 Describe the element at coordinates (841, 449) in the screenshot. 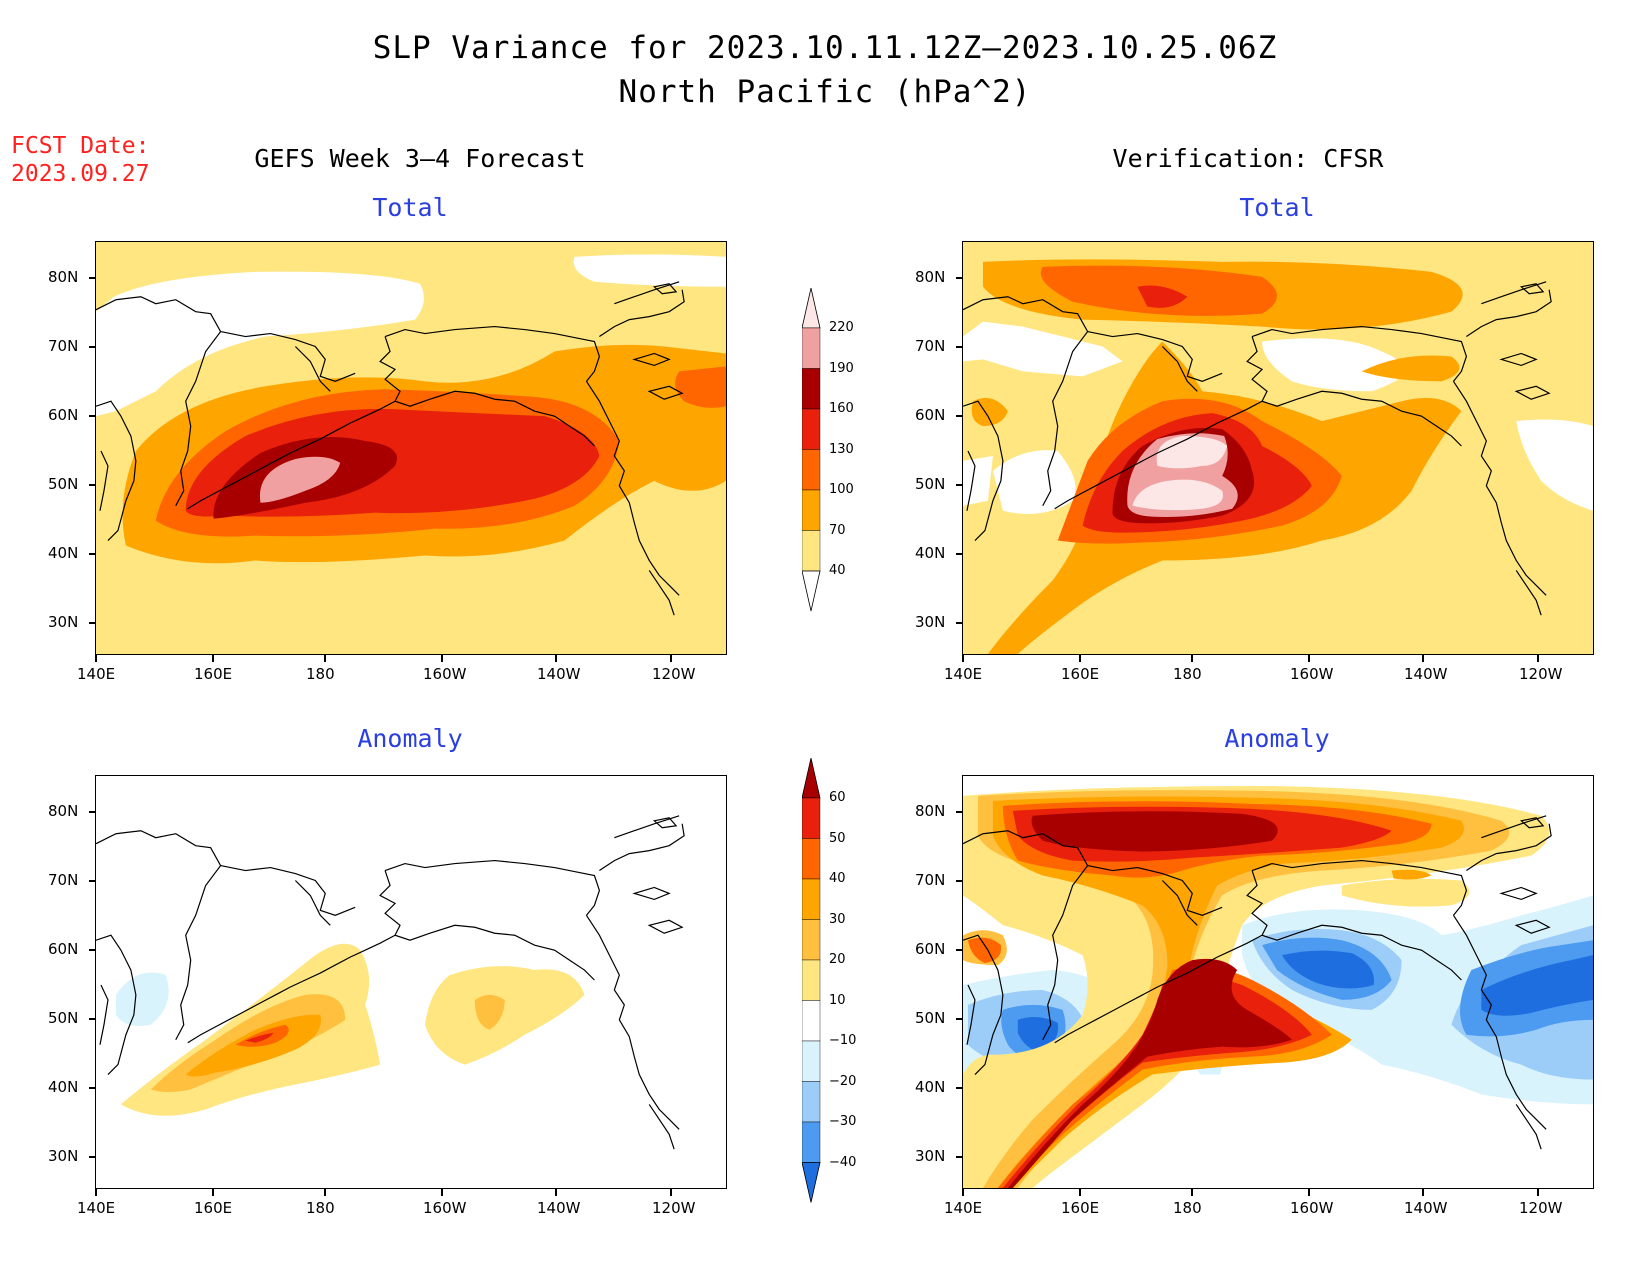

I see `total-colorbar-label: 130` at that location.